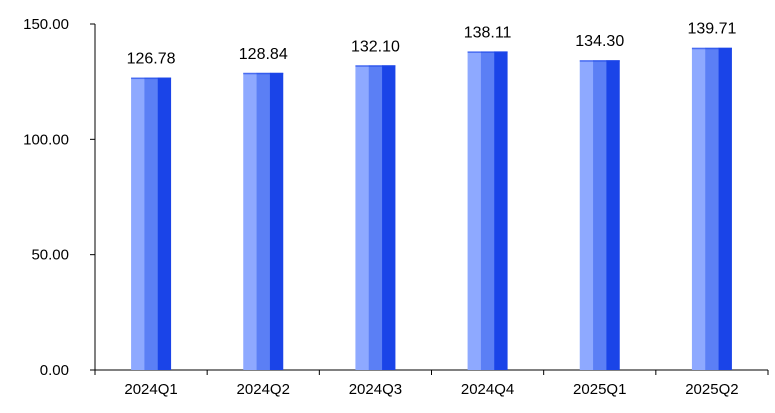  Describe the element at coordinates (599, 41) in the screenshot. I see `data-label: 134.30` at that location.